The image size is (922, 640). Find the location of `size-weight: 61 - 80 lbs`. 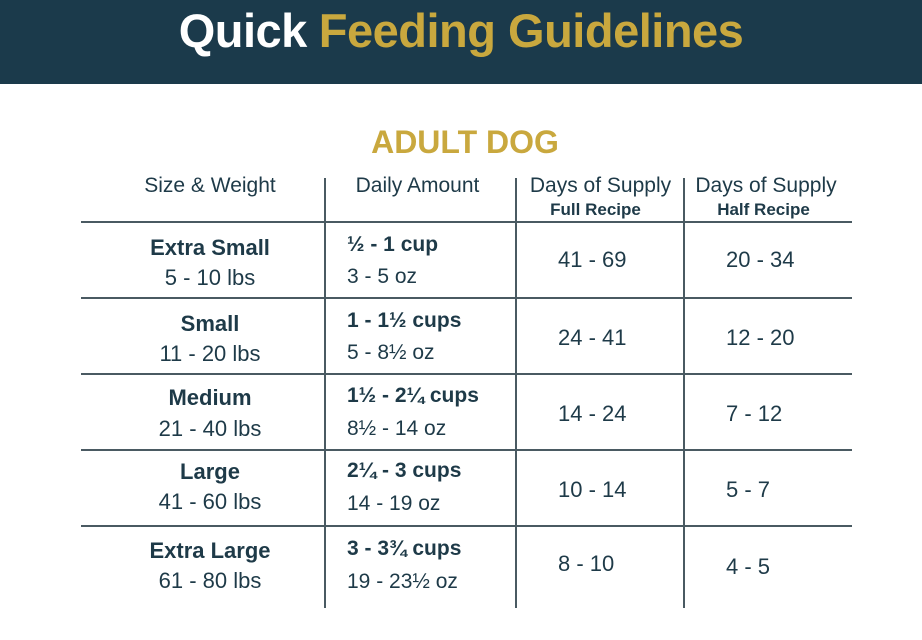

size-weight: 61 - 80 lbs is located at coordinates (210, 580).